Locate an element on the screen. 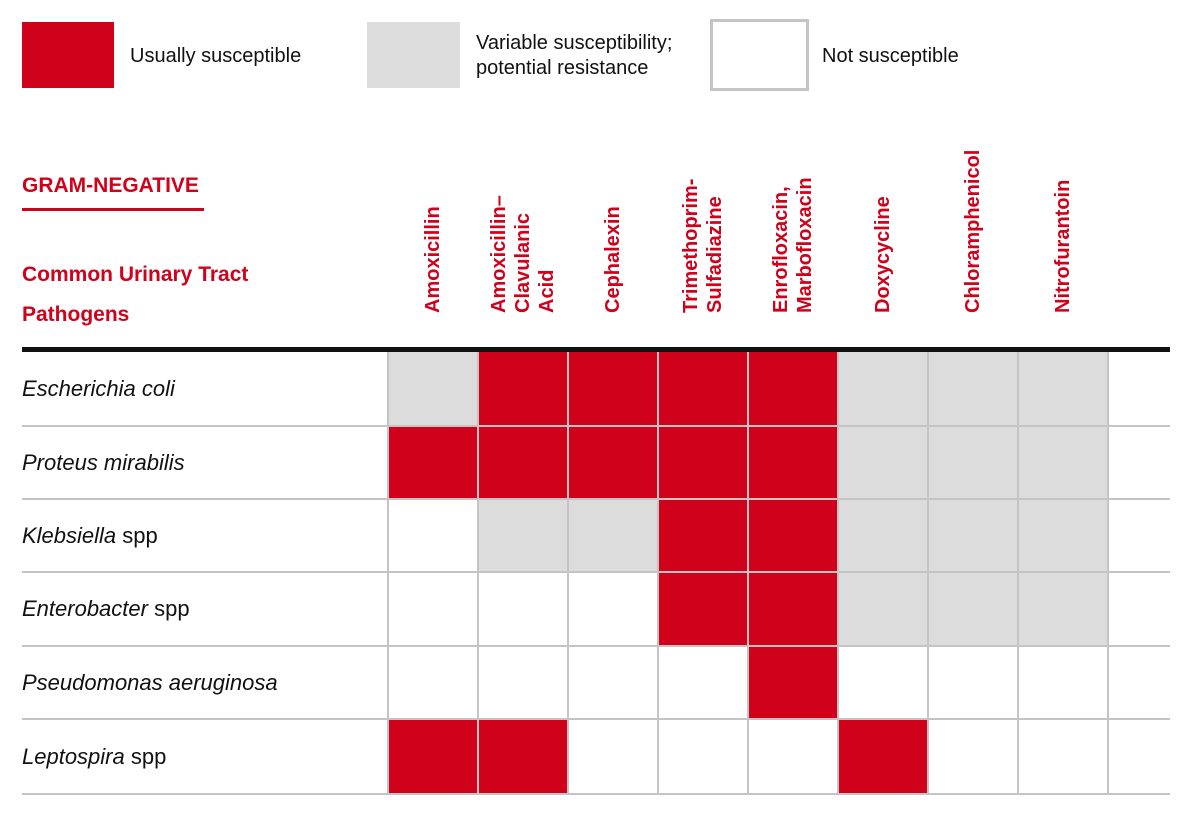 The image size is (1200, 834). row-label: Enterobacter spp is located at coordinates (106, 609).